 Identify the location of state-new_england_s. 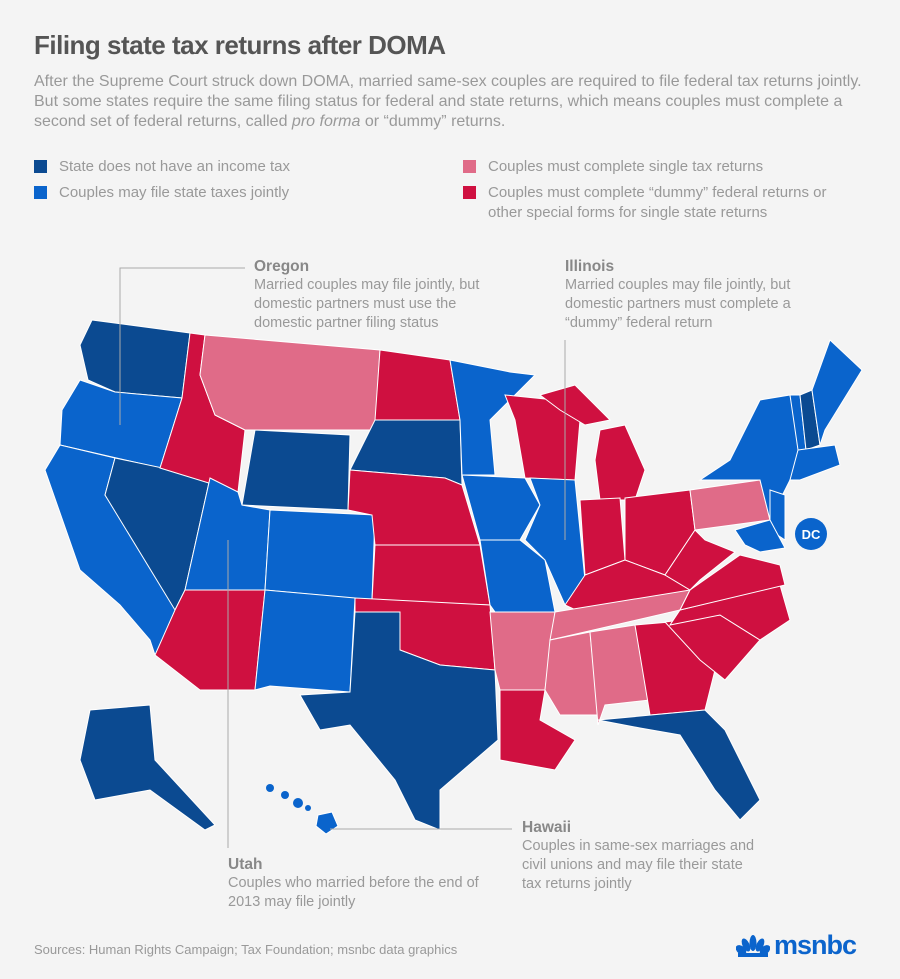
(815, 462).